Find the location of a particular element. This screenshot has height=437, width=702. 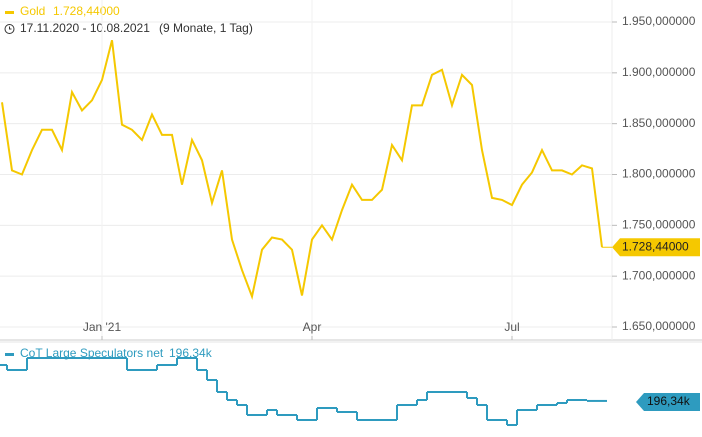

value-tag-label: 1.728,44000 is located at coordinates (655, 246).